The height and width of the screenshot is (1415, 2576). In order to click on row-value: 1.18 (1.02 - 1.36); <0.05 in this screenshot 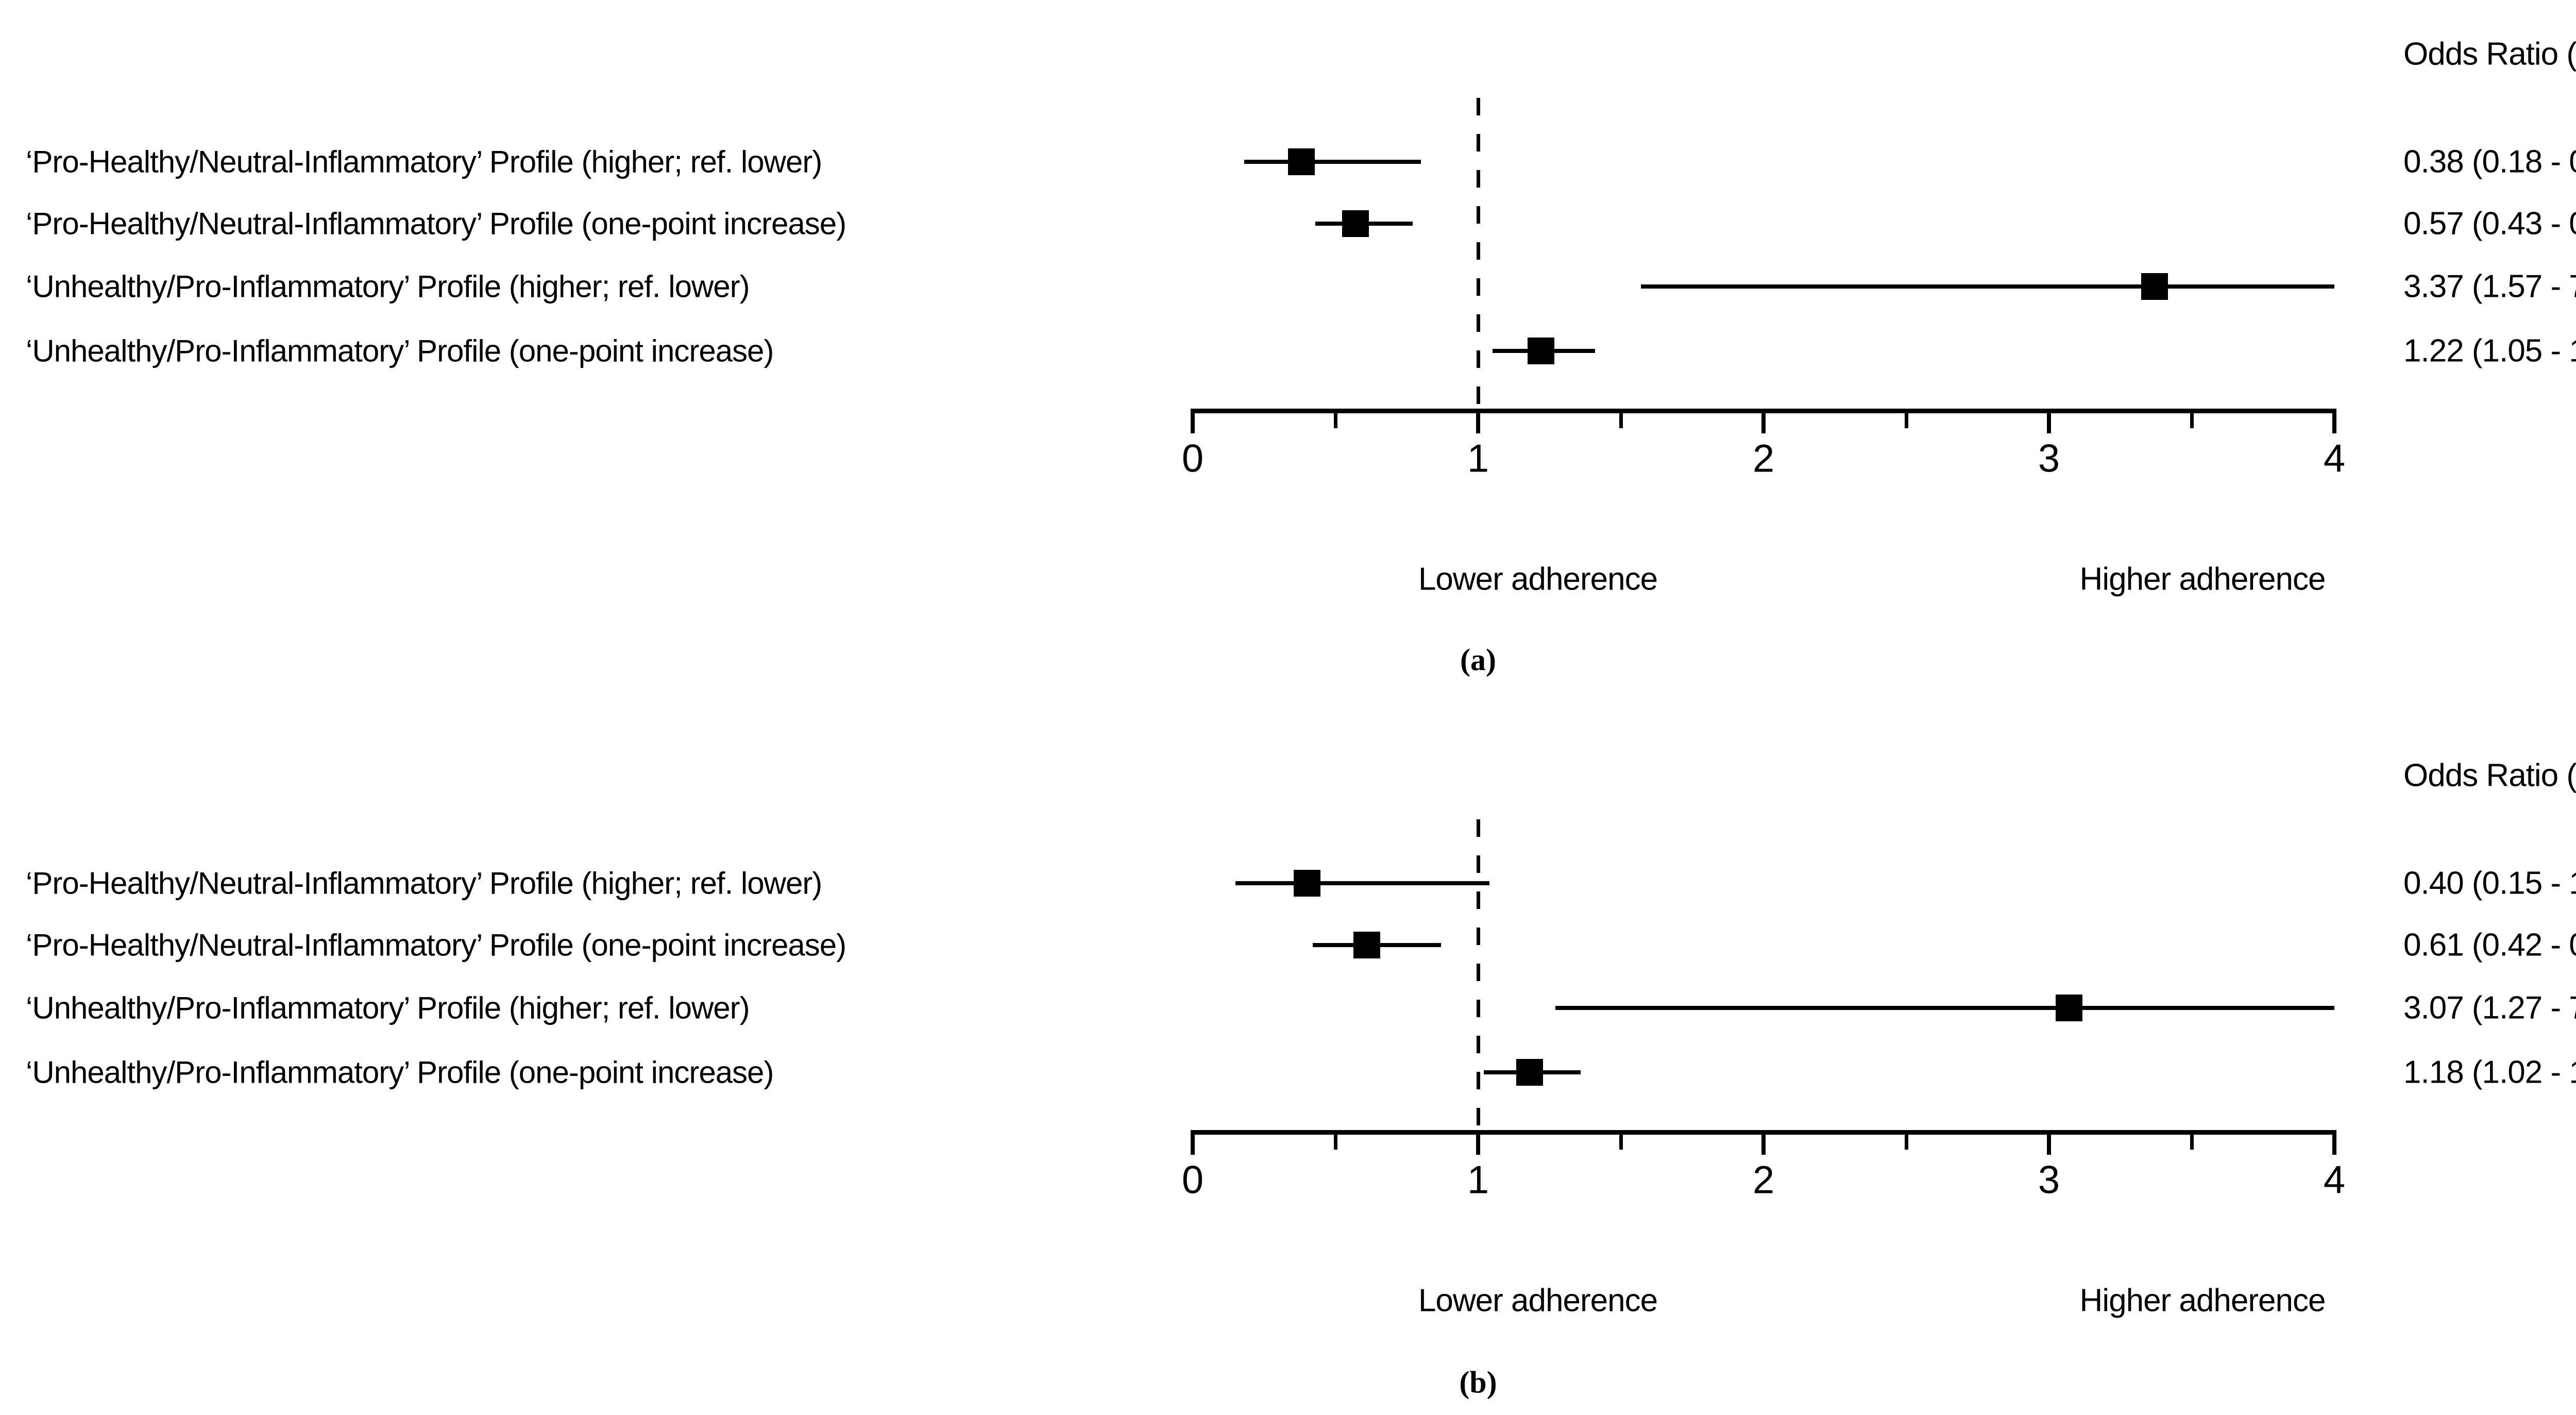, I will do `click(2489, 1072)`.